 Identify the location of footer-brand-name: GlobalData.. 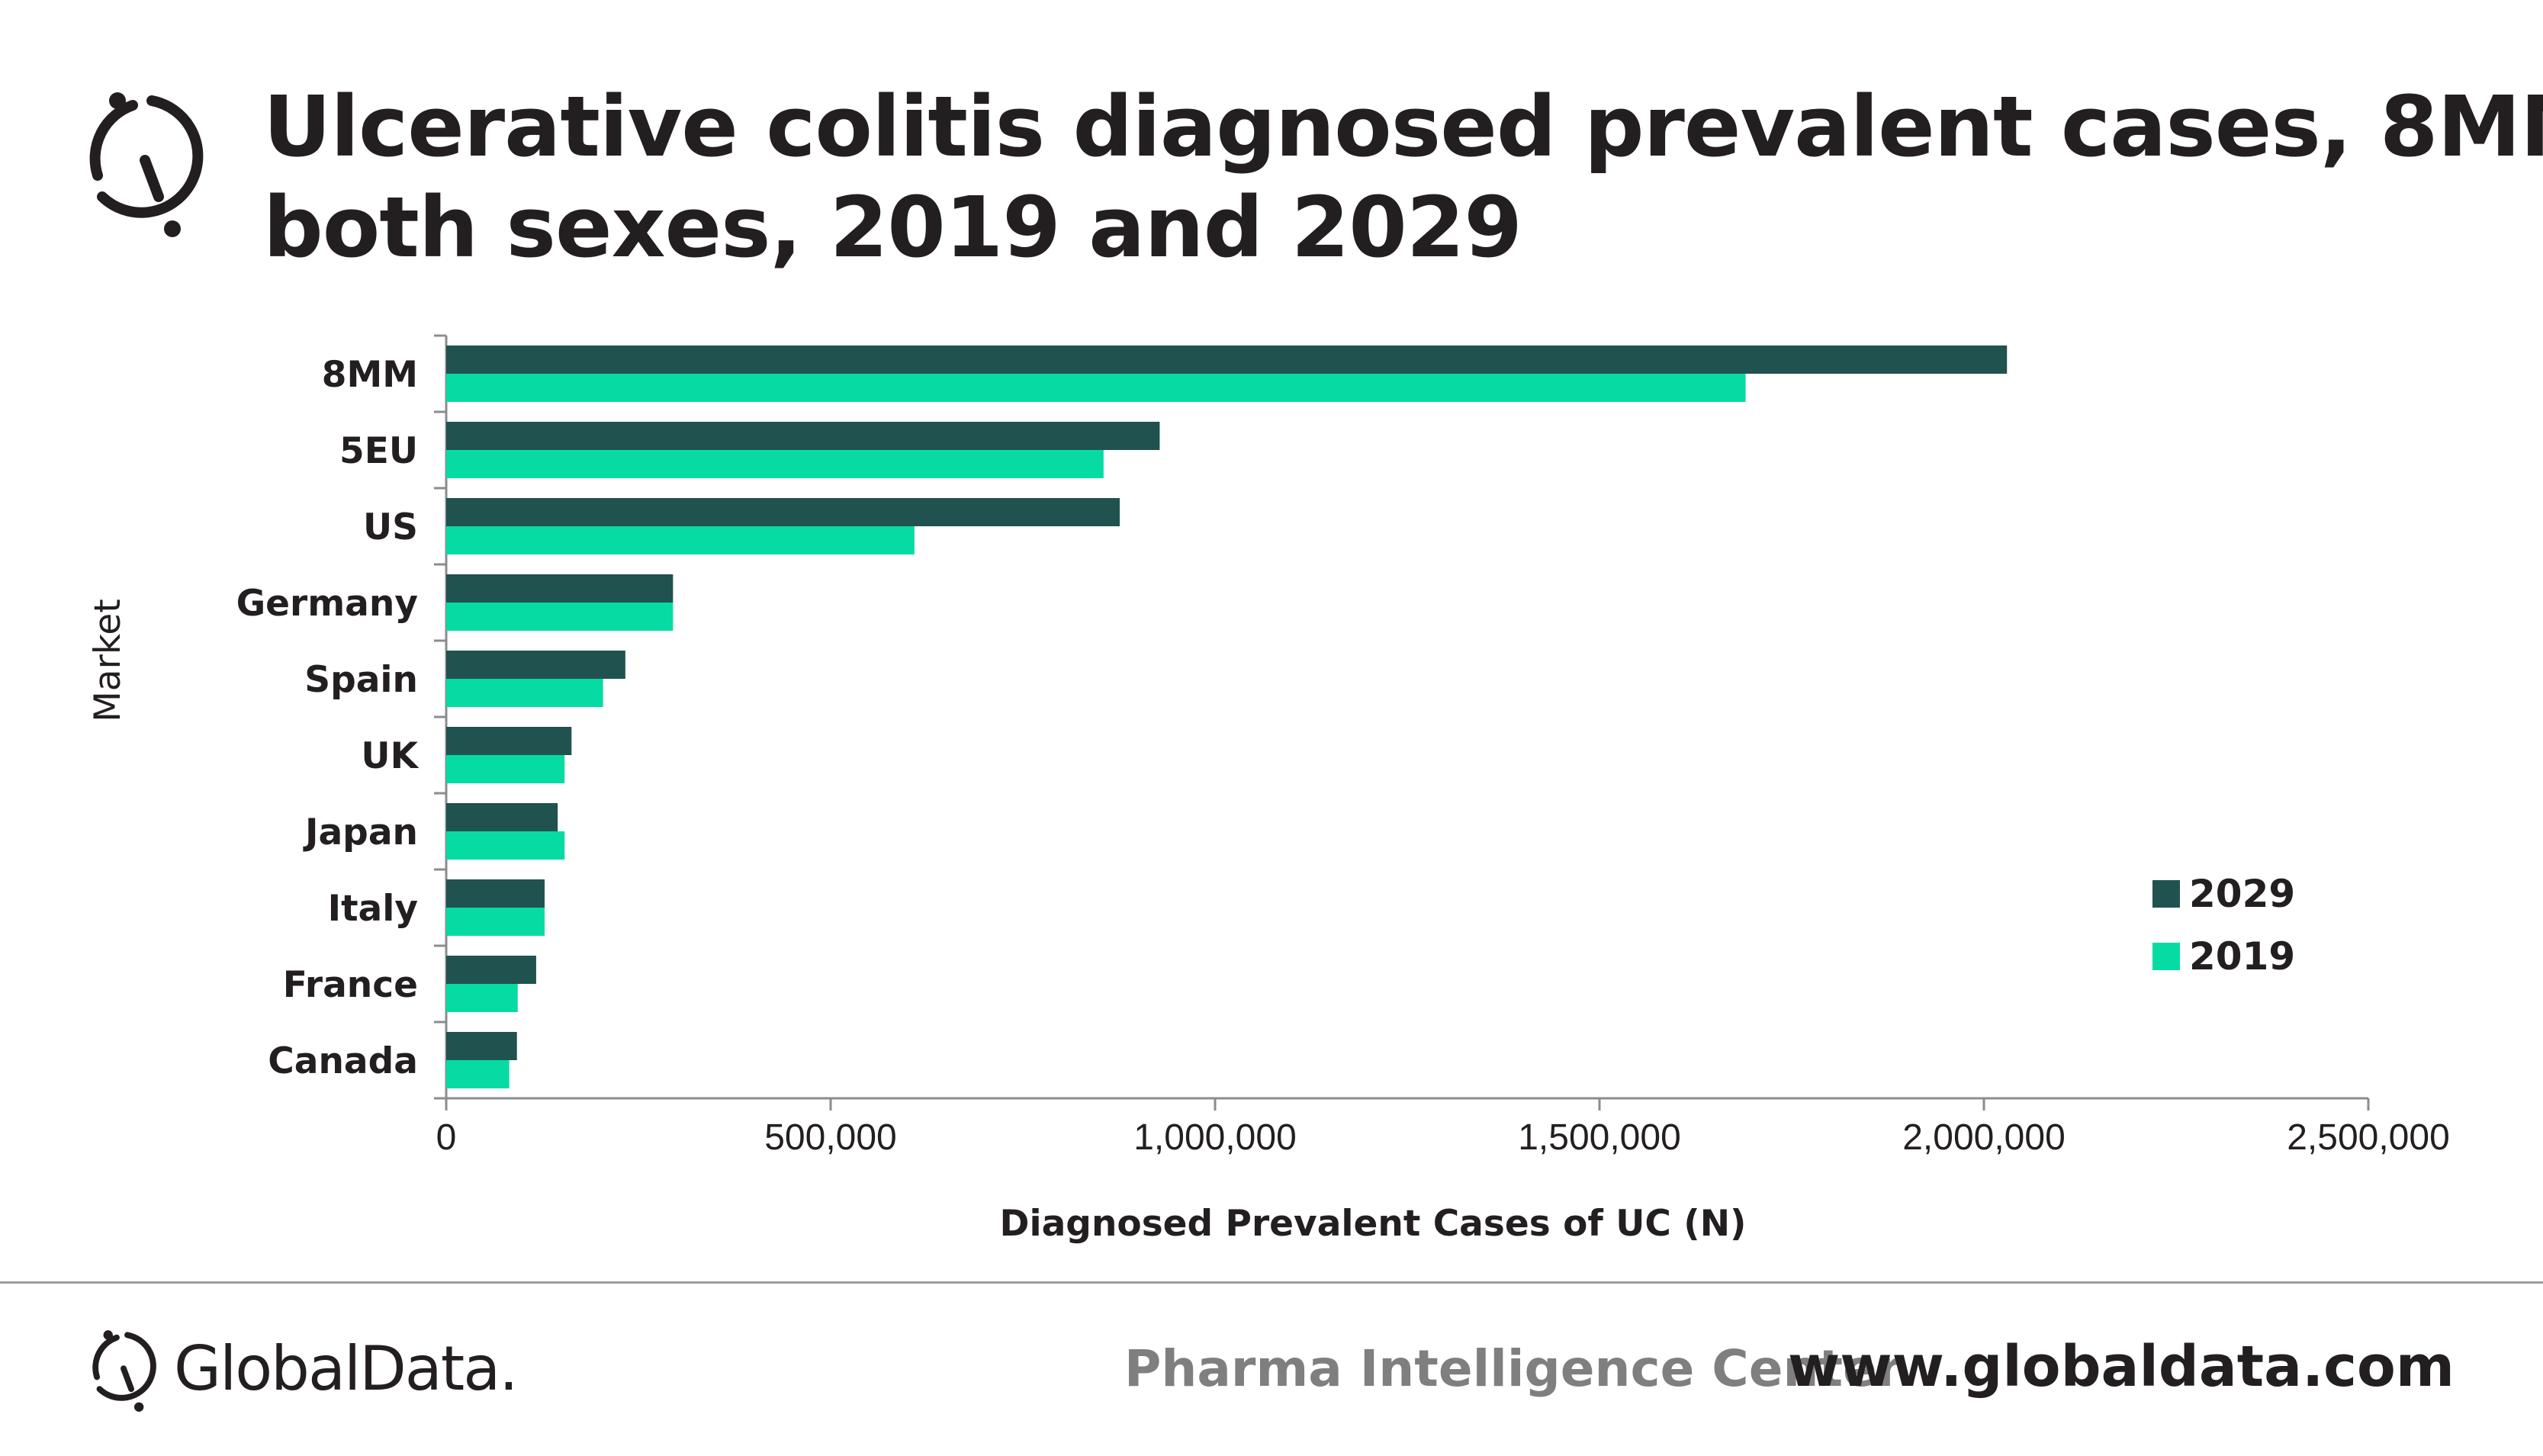
(346, 1368).